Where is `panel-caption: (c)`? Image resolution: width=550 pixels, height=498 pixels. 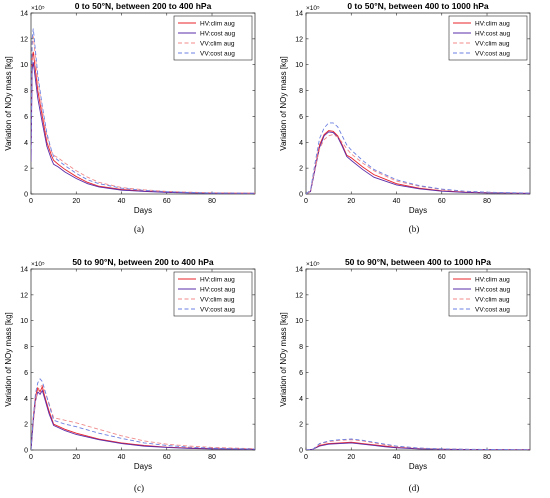 panel-caption: (c) is located at coordinates (139, 488).